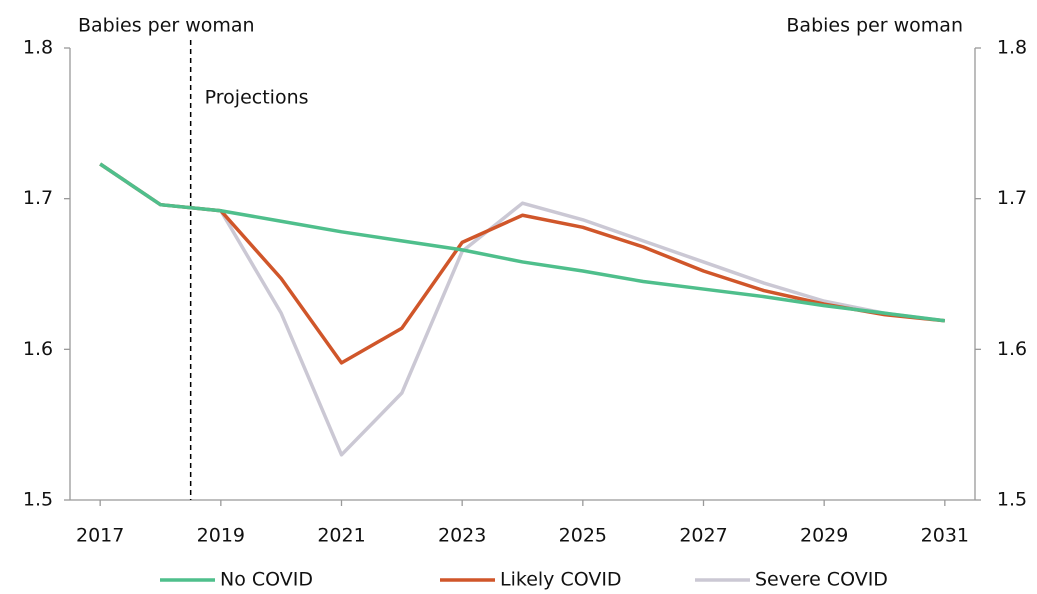 The width and height of the screenshot is (1037, 594). Describe the element at coordinates (166, 26) in the screenshot. I see `y-axis-title: Babies per woman` at that location.